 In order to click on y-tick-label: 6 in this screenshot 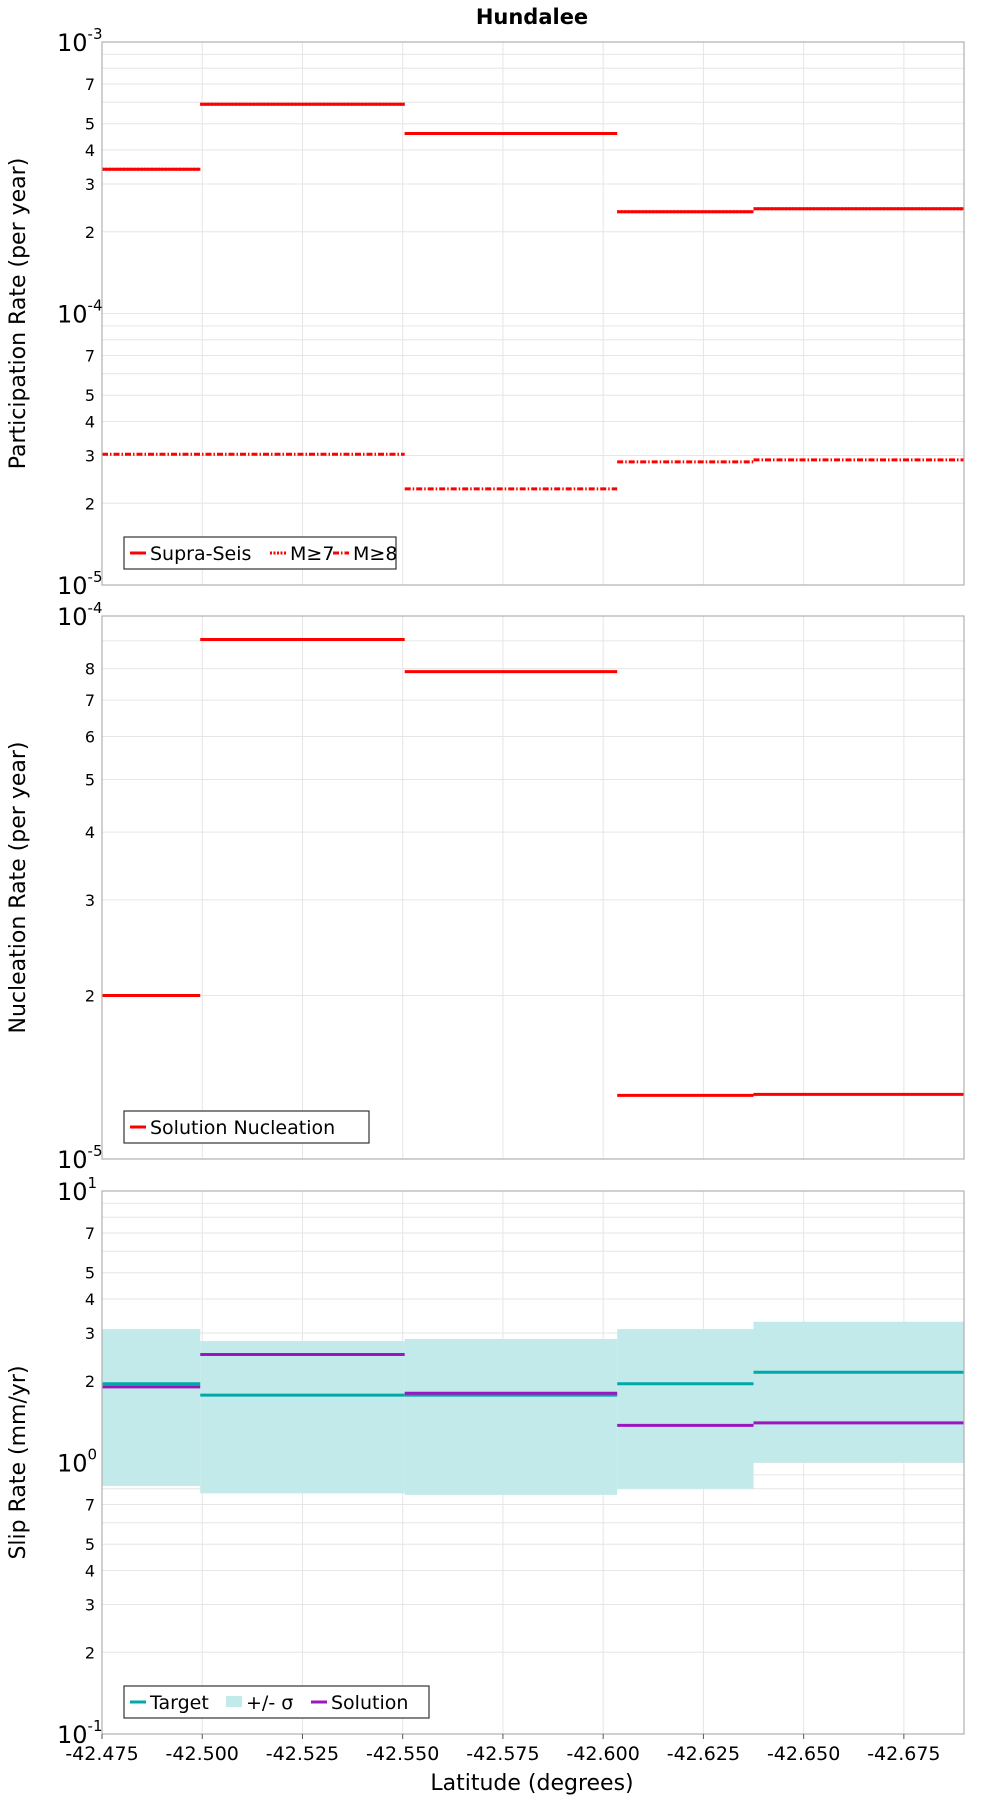, I will do `click(90, 736)`.